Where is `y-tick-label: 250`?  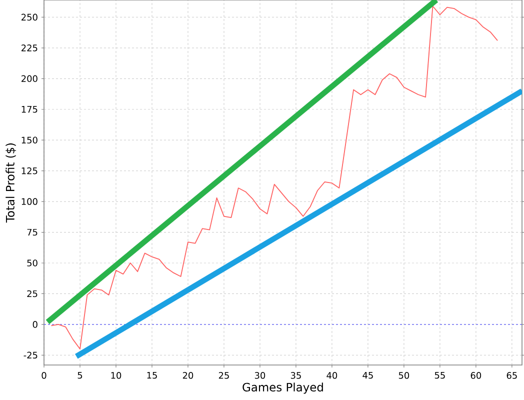 y-tick-label: 250 is located at coordinates (30, 17).